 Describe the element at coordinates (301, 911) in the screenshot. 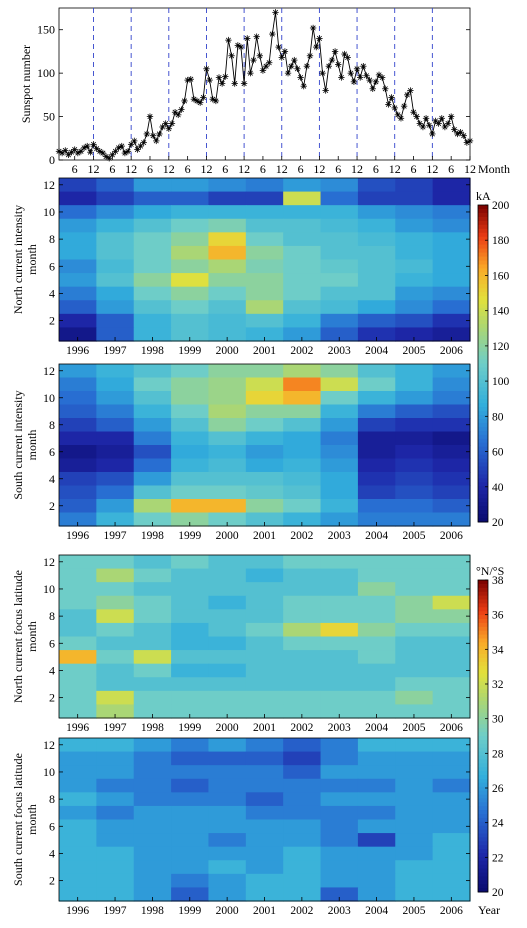

I see `heatmap-year-label: 2002` at that location.